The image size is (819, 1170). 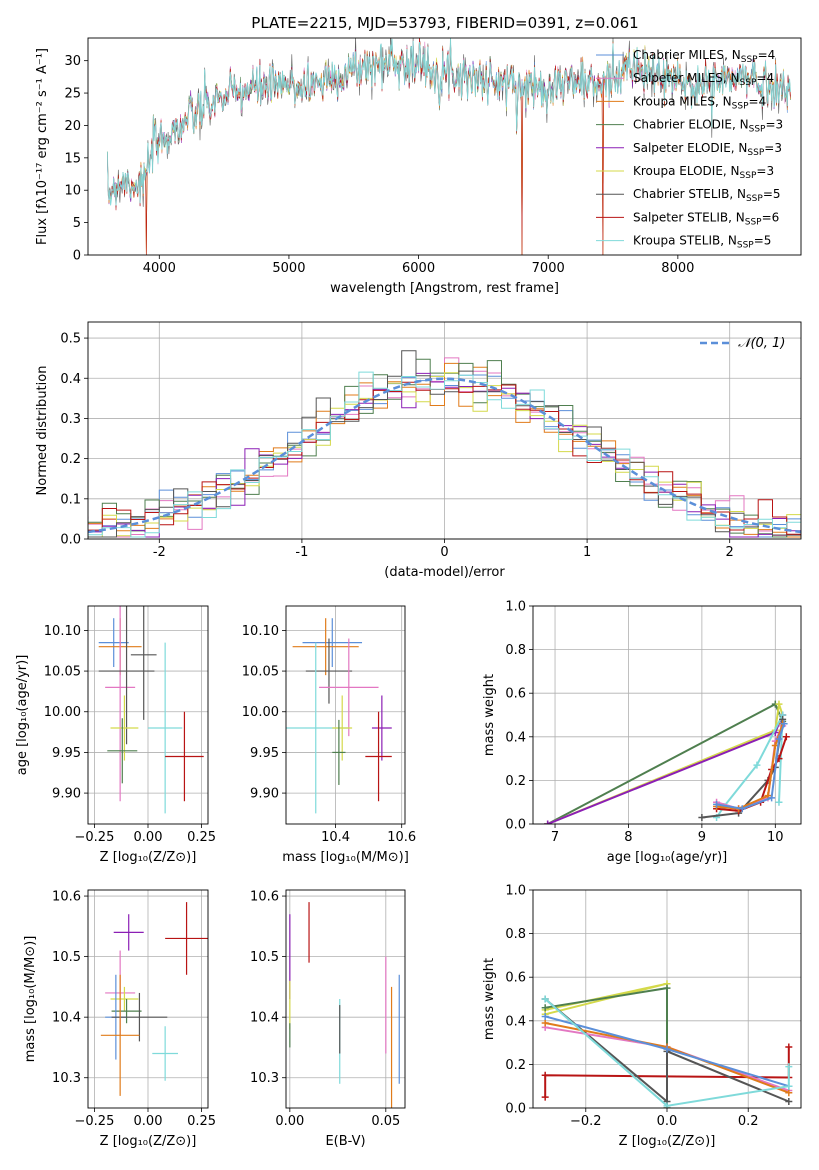 I want to click on x-tick-label: 10.4, so click(x=335, y=837).